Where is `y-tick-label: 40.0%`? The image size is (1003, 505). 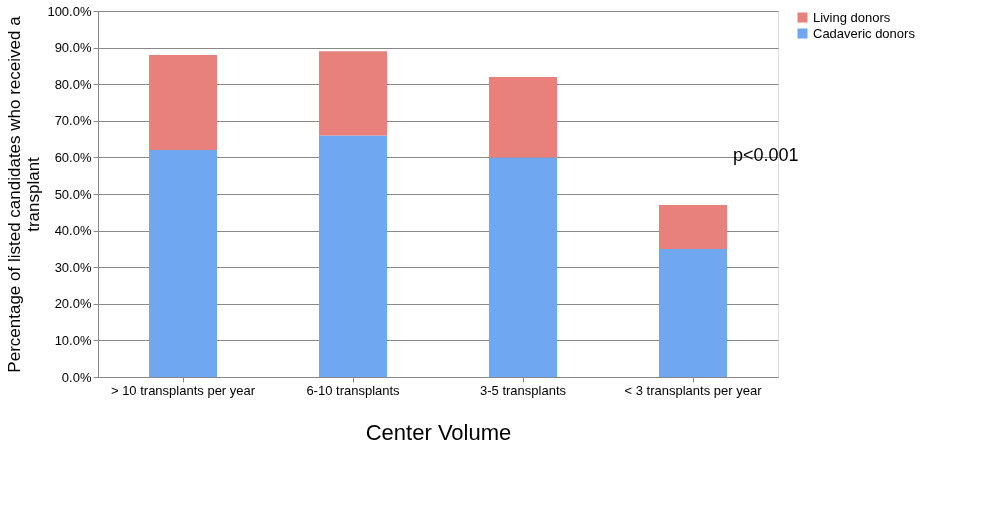
y-tick-label: 40.0% is located at coordinates (73, 231).